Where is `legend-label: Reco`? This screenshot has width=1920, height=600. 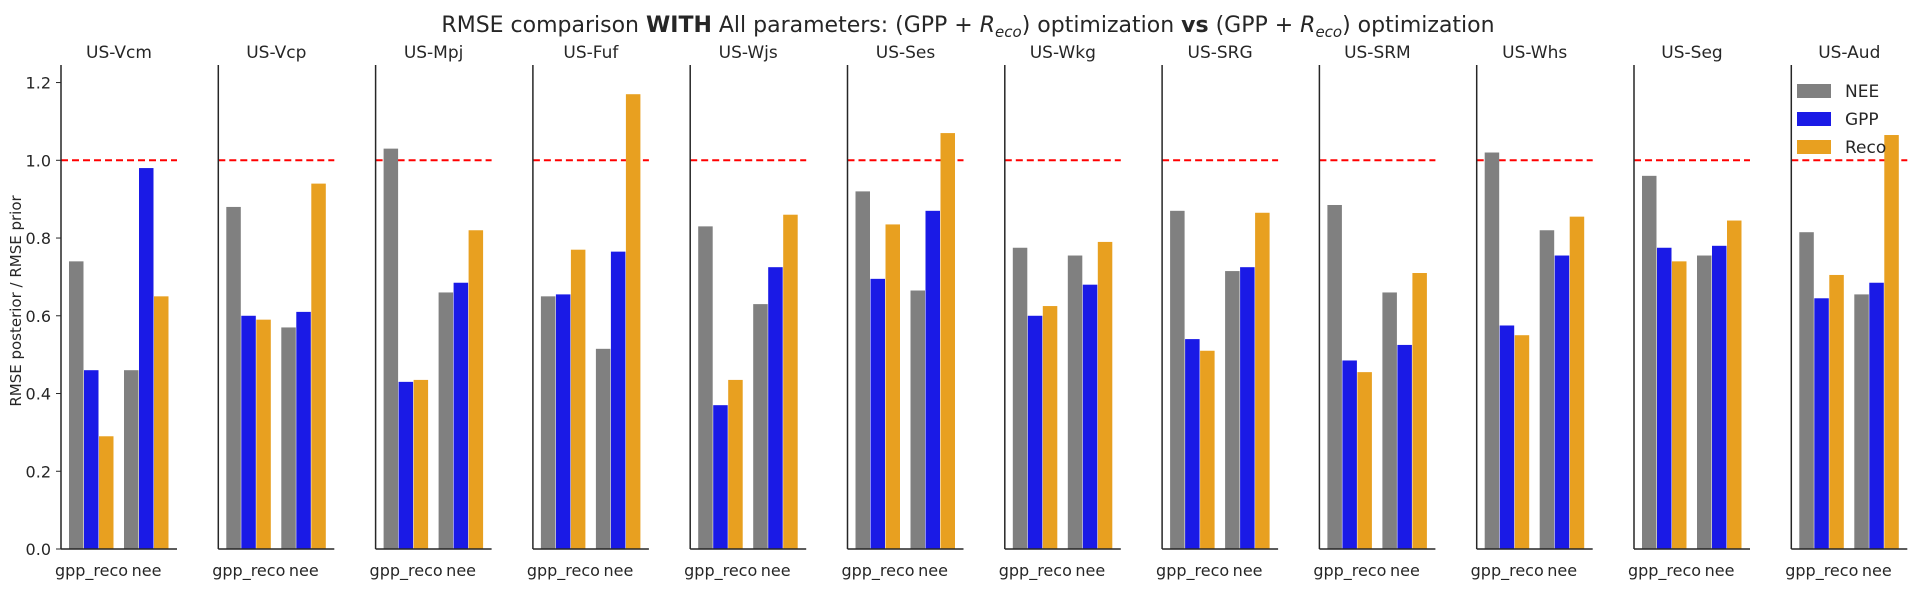 legend-label: Reco is located at coordinates (1865, 148).